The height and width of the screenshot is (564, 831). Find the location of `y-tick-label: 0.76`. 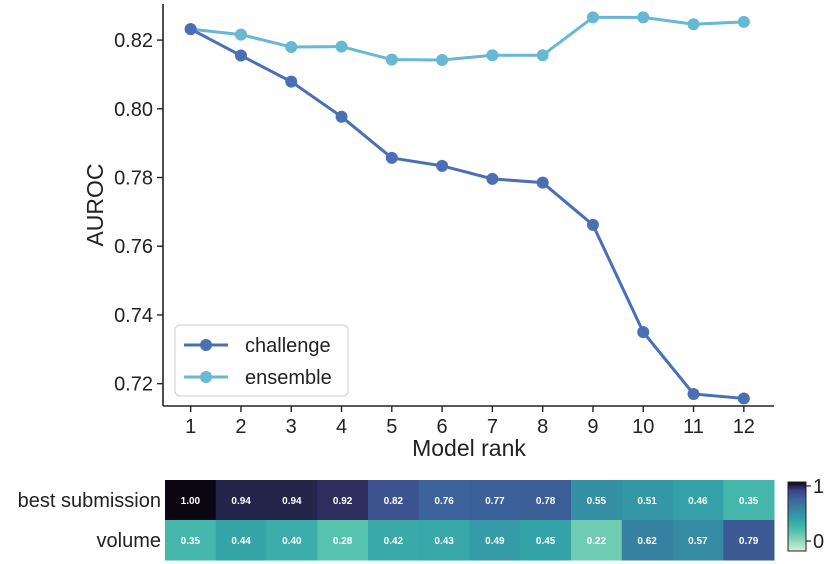

y-tick-label: 0.76 is located at coordinates (133, 247).